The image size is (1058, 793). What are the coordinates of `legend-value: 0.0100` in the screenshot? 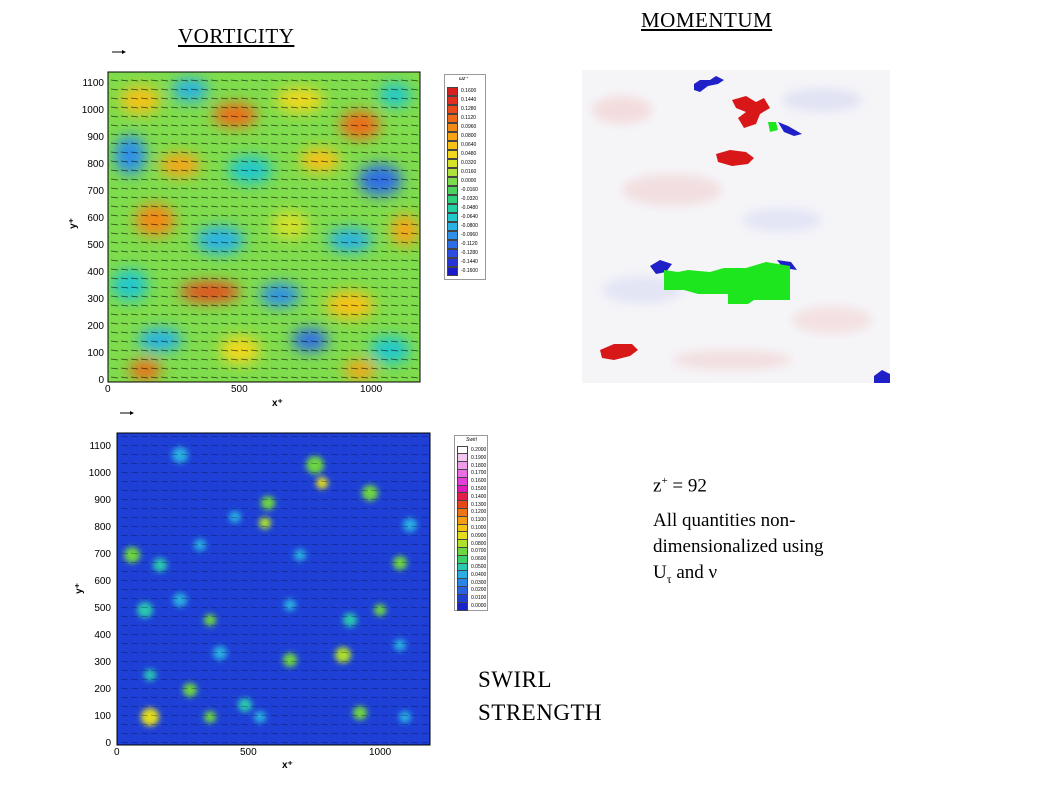 It's located at (479, 598).